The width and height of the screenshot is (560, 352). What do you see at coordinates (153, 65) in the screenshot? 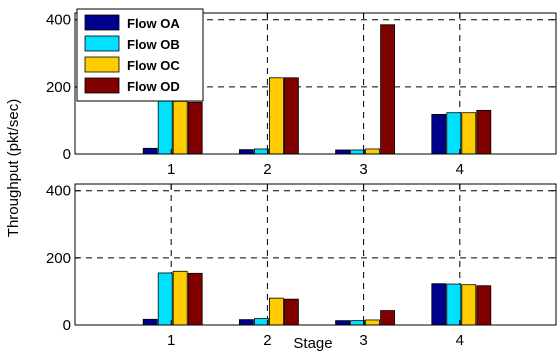
I see `legend-label: Flow OC` at bounding box center [153, 65].